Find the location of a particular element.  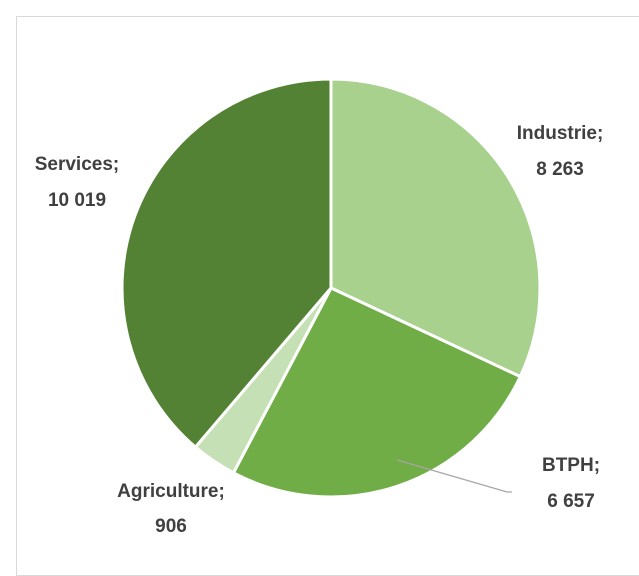

data-label-value-agriculture: 906 is located at coordinates (171, 526).